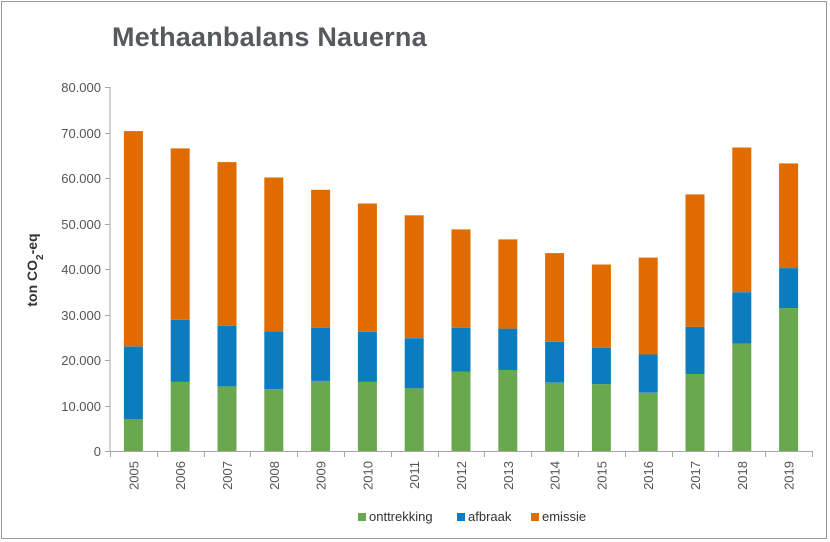  Describe the element at coordinates (461, 475) in the screenshot. I see `x-tick-label: 2012` at that location.